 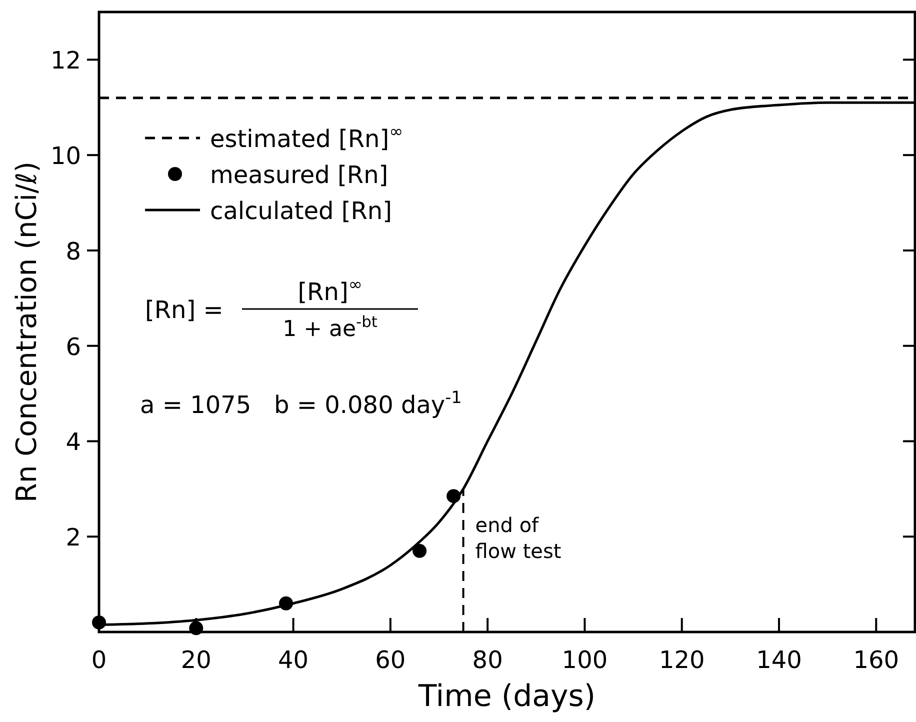 I want to click on annotation: a = 1075 b = 0.080 day$^{-1}$, so click(x=301, y=403).